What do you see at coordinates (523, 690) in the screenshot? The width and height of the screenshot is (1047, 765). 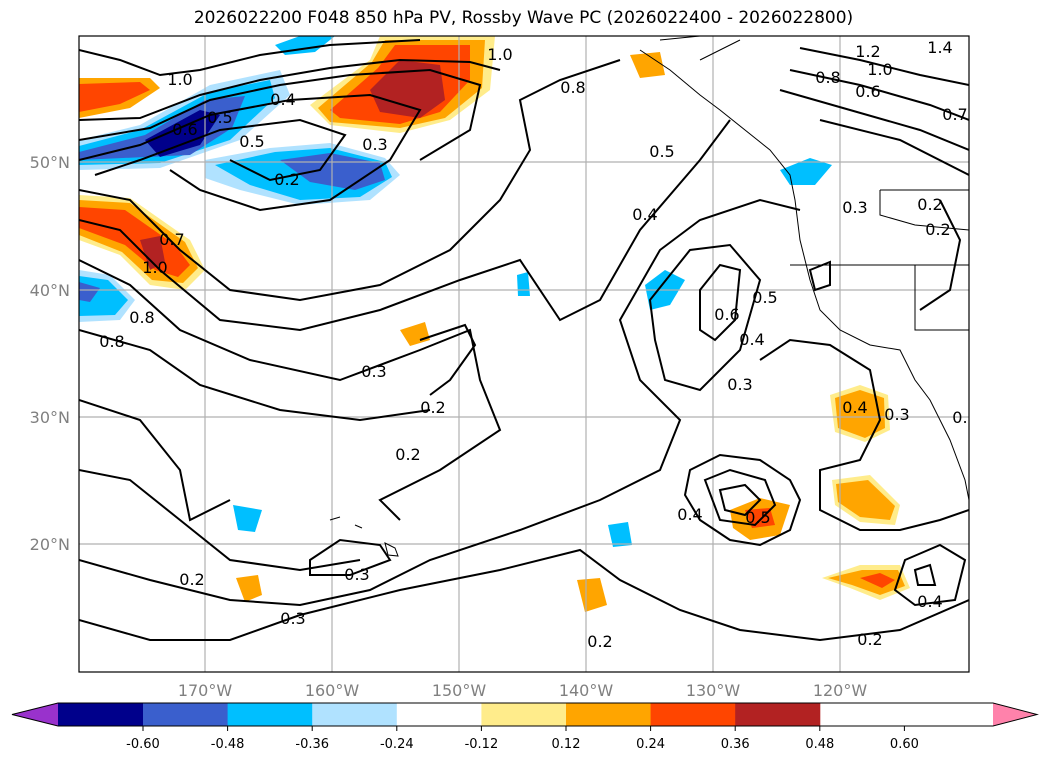 I see `lon-axis: 170°W 160°W 150°W 140°W 130°W 120°W` at bounding box center [523, 690].